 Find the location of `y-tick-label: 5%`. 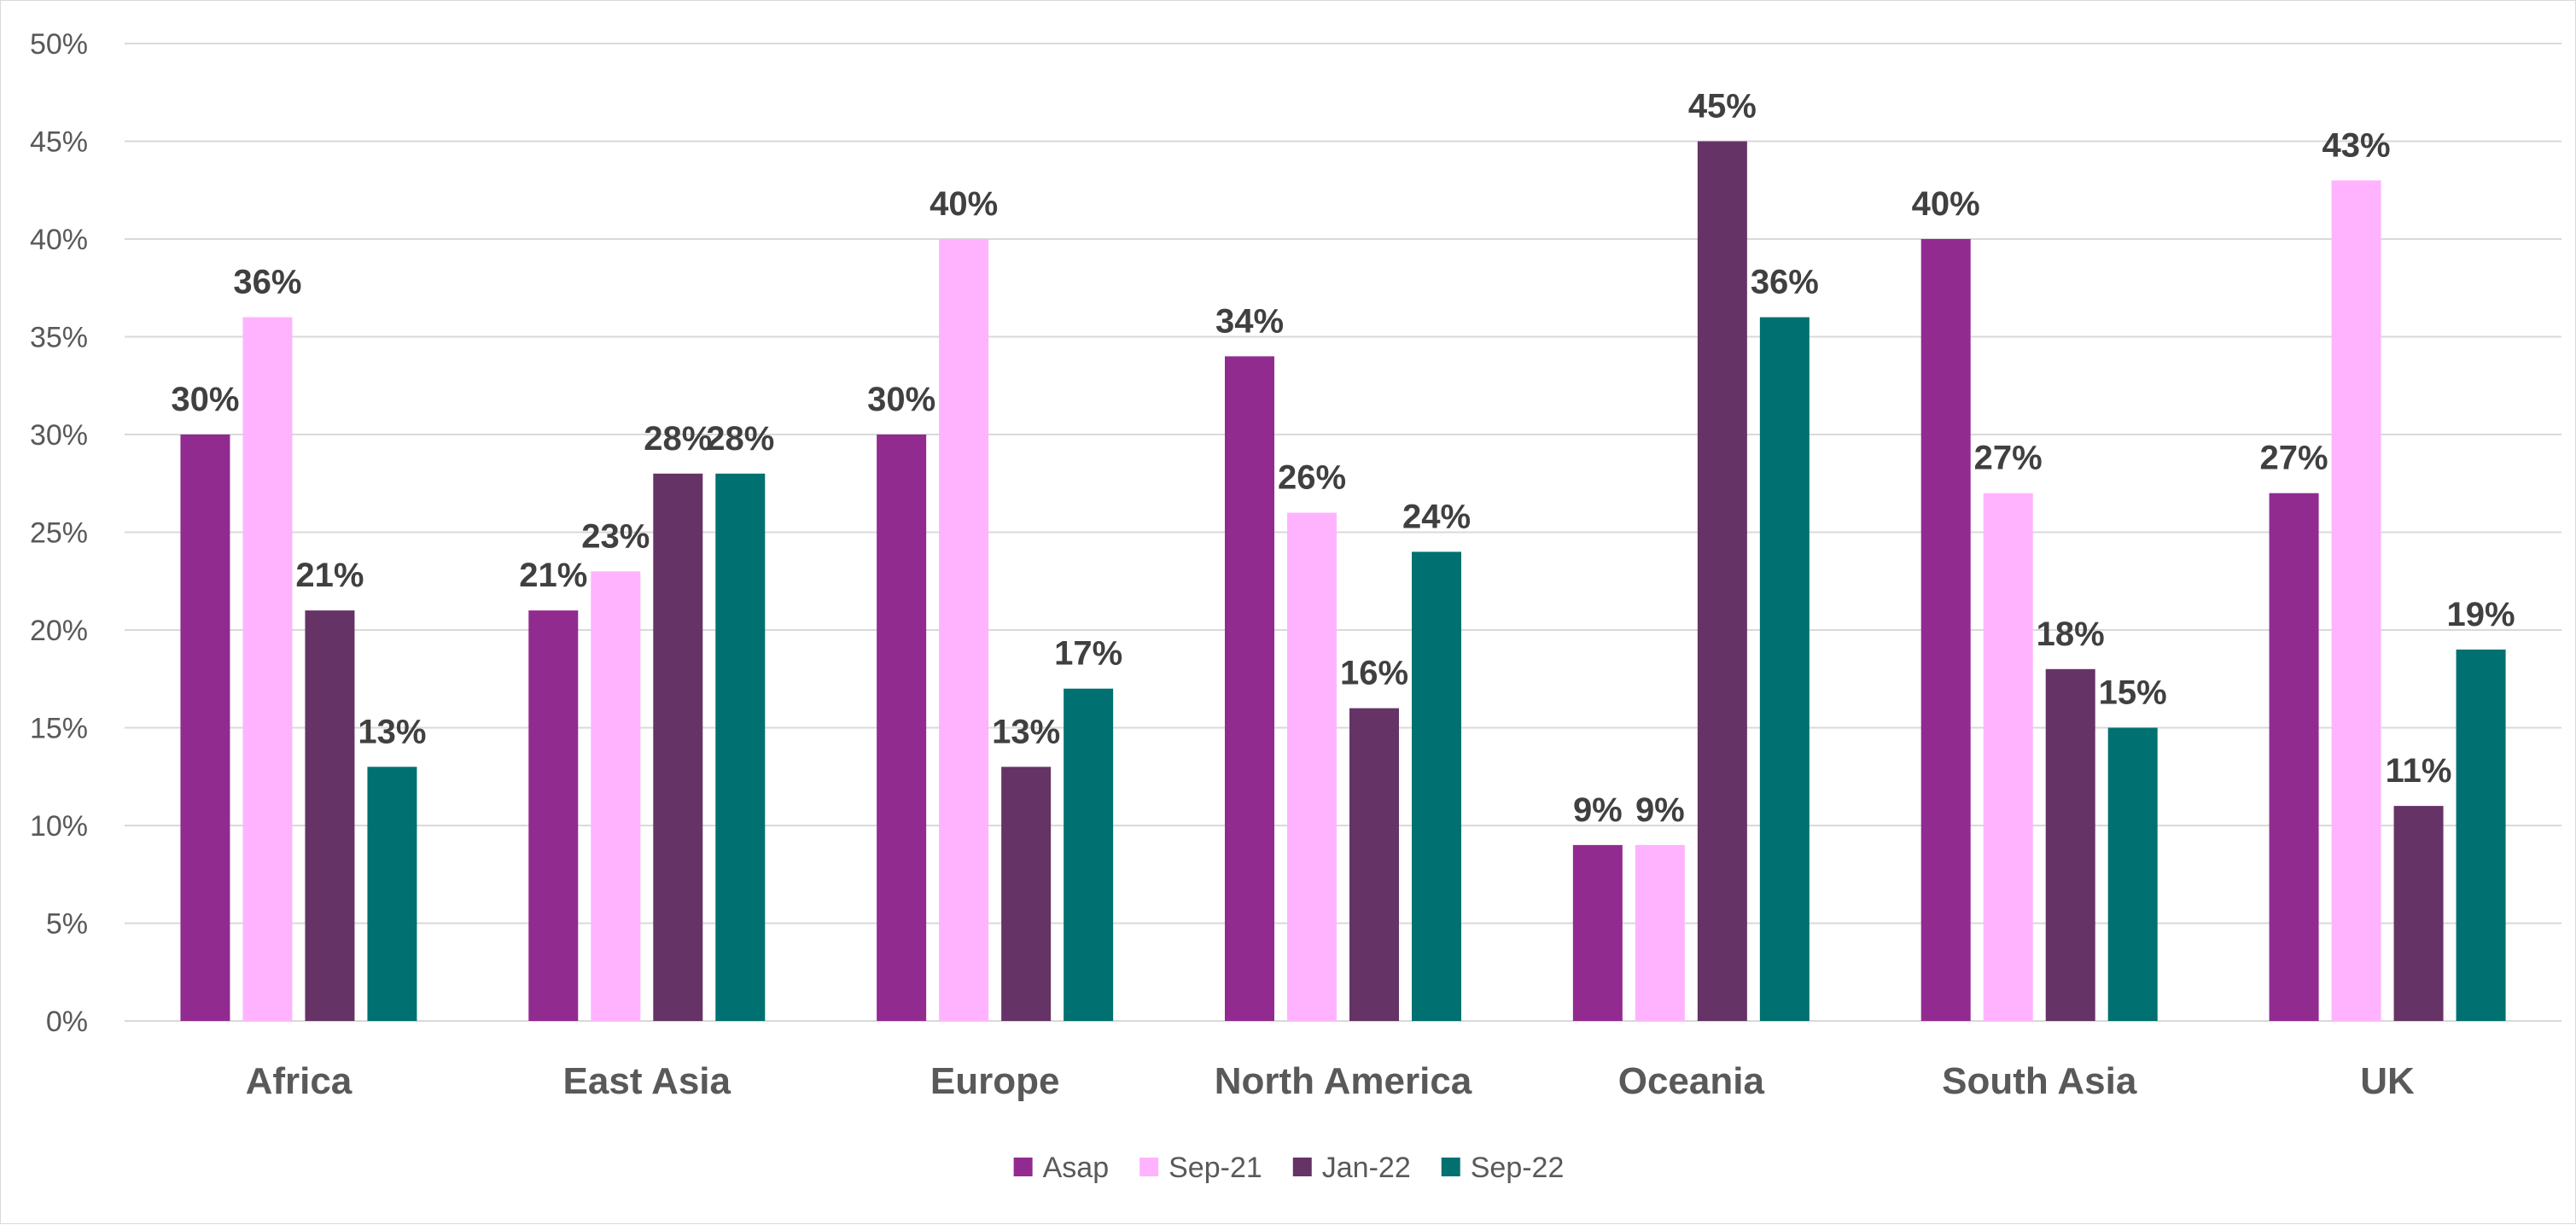

y-tick-label: 5% is located at coordinates (67, 924).